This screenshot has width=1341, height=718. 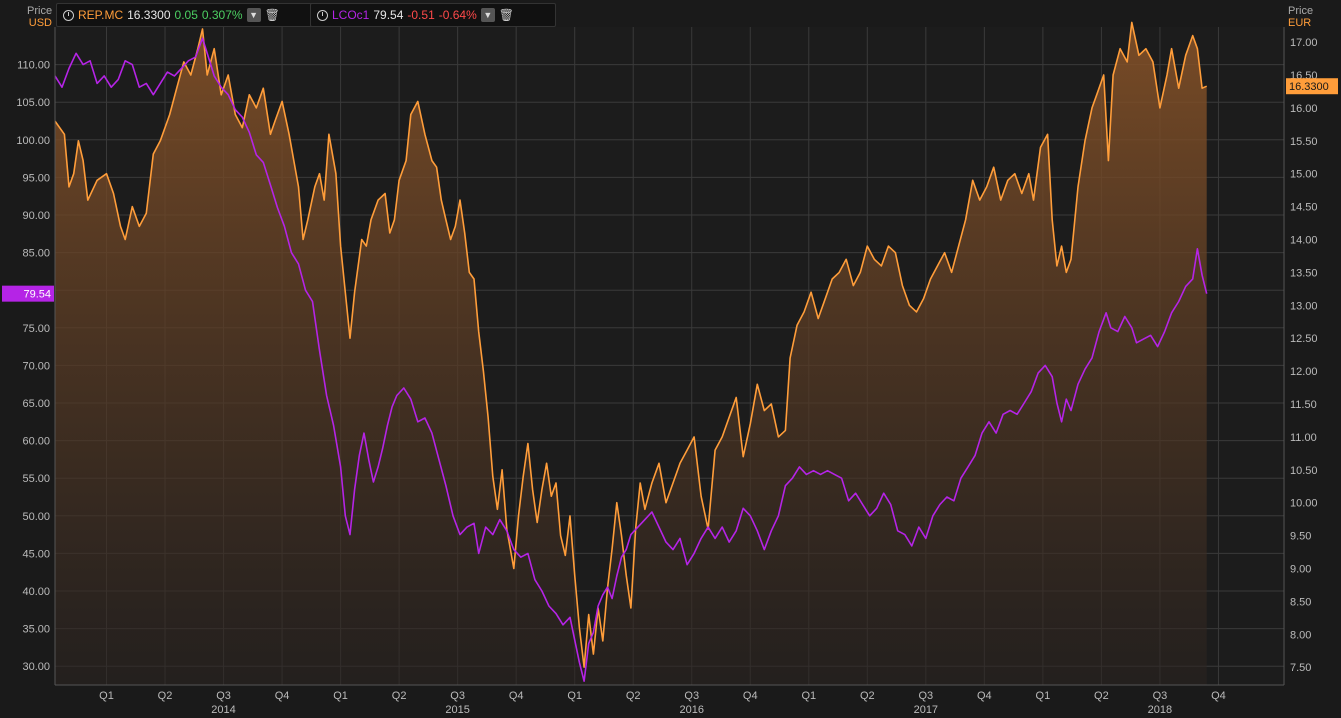 I want to click on legend-rep-mc-pct: 0.307%, so click(x=222, y=15).